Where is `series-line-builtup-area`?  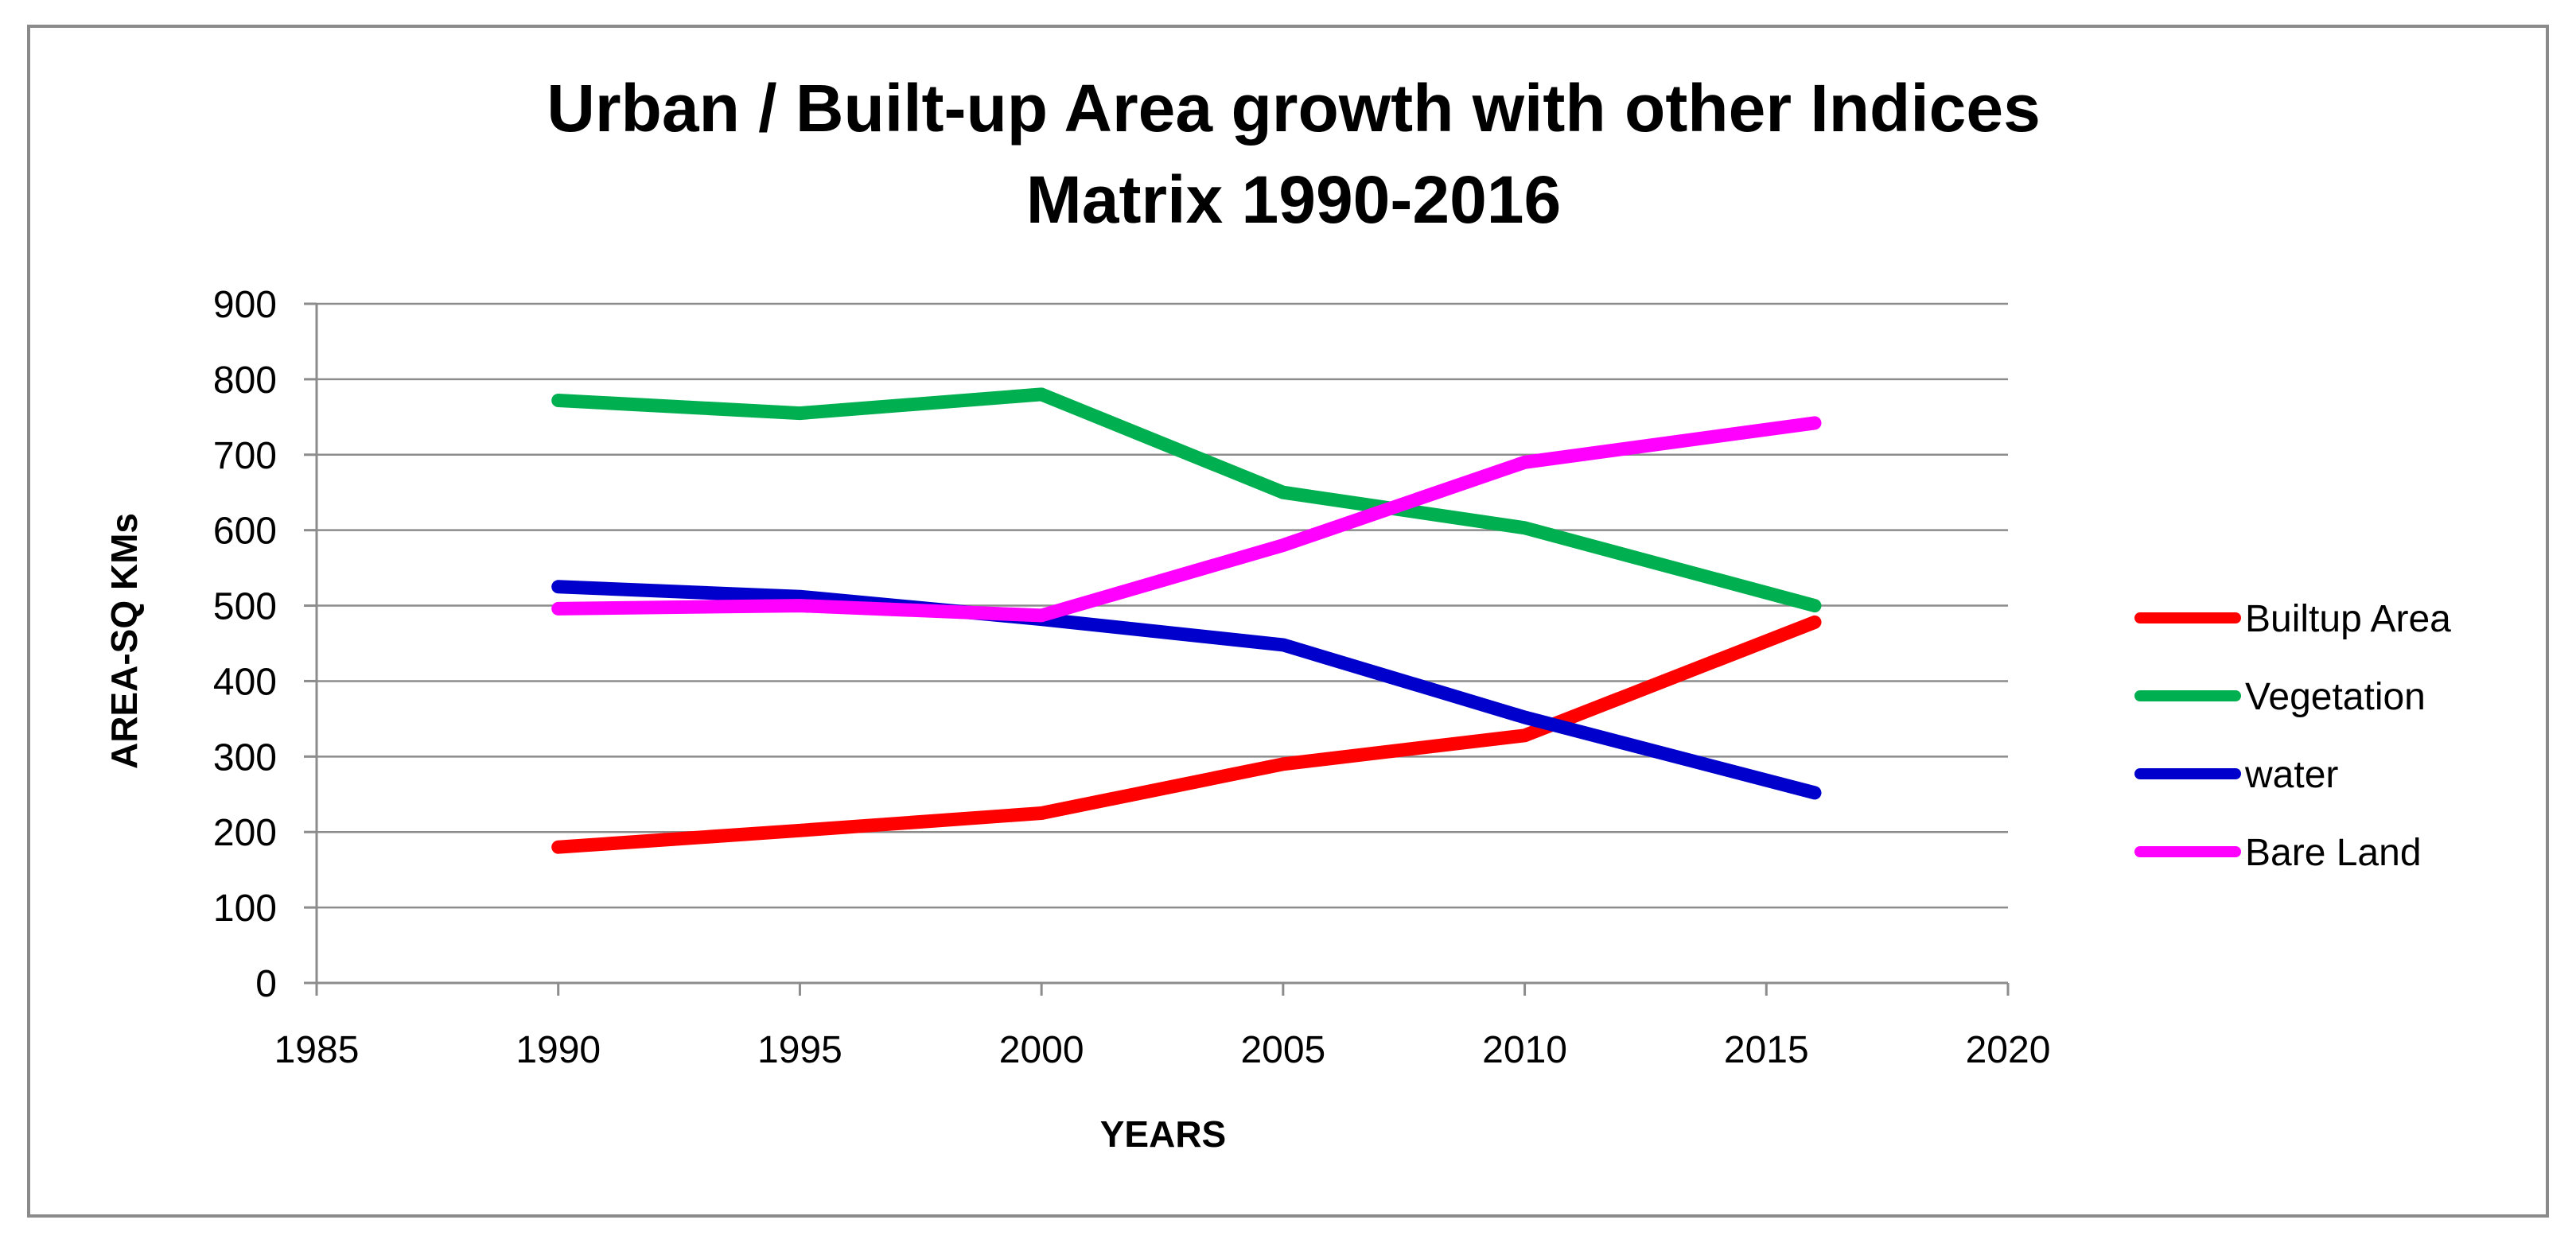 series-line-builtup-area is located at coordinates (1186, 734).